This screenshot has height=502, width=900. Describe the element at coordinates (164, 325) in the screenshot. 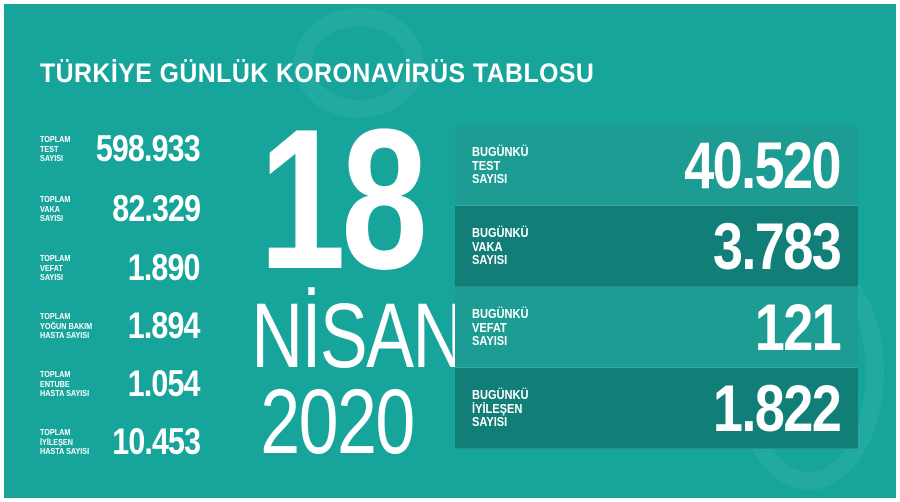

I see `total-value: 1.894` at that location.